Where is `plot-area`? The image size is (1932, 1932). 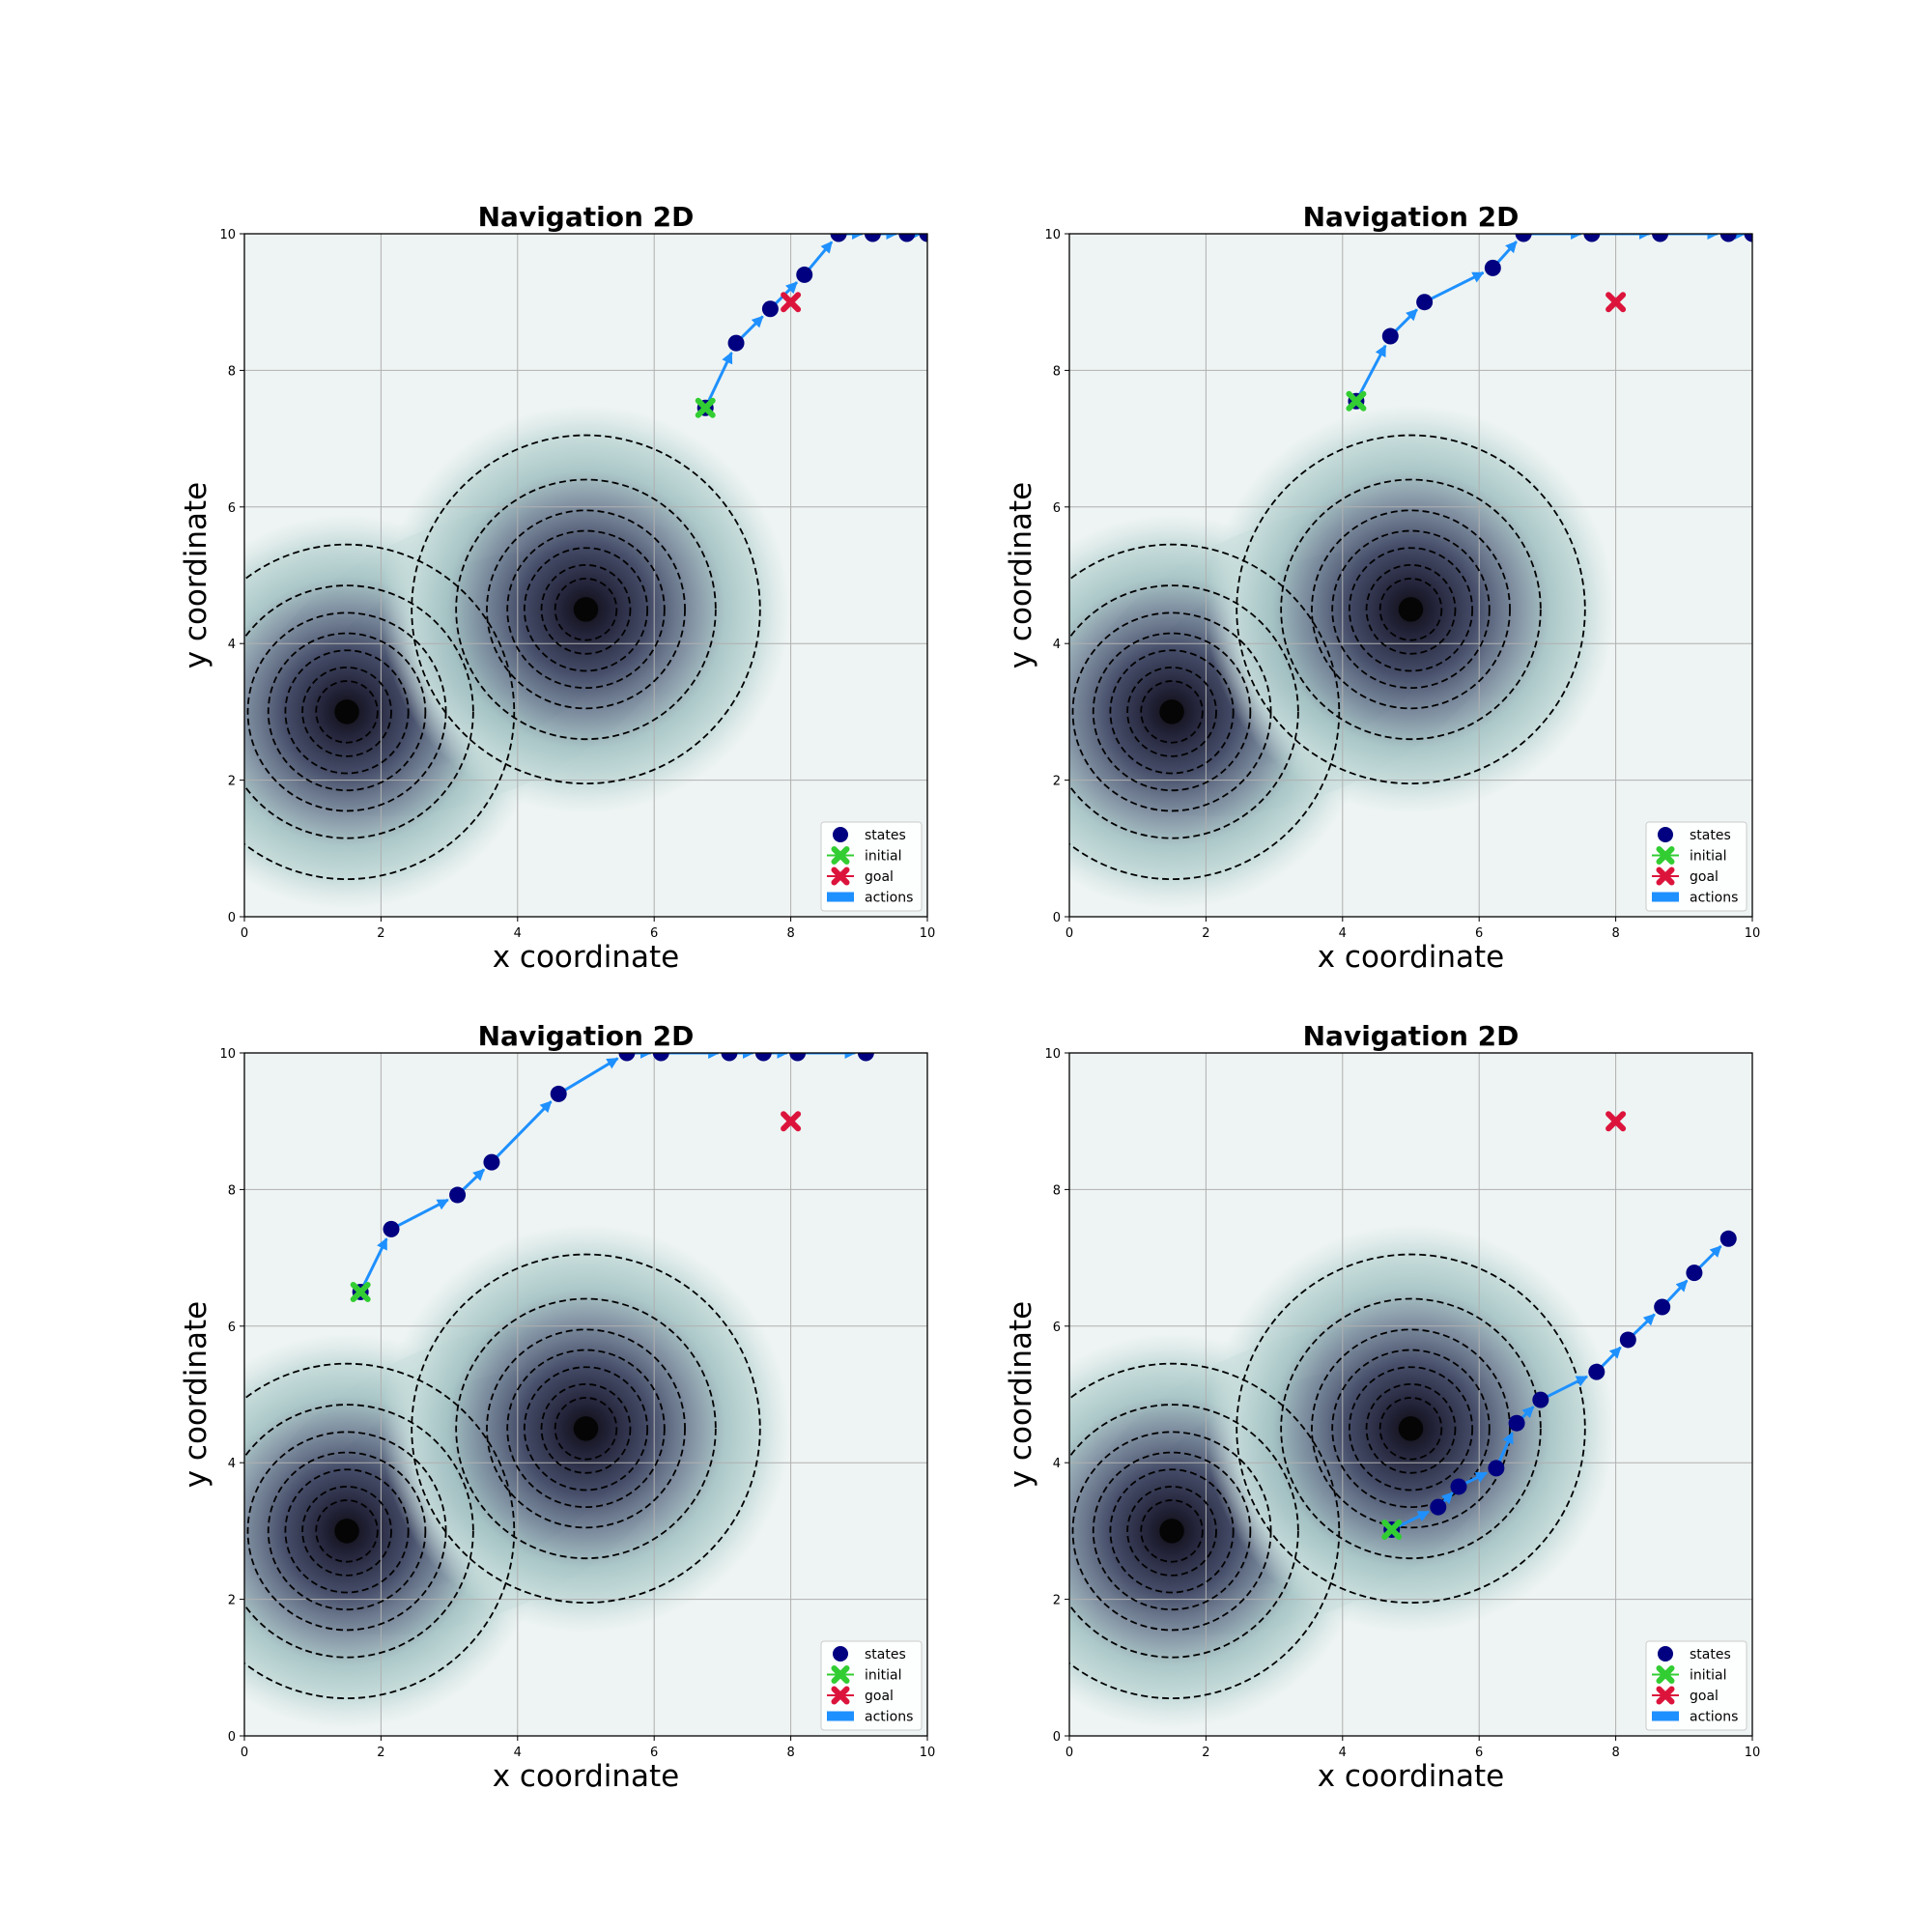
plot-area is located at coordinates (1410, 575).